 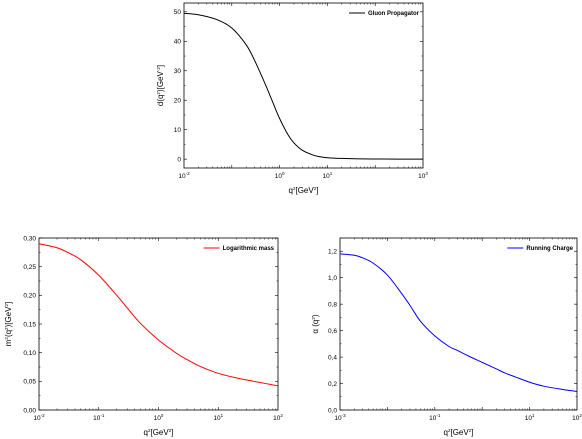 What do you see at coordinates (332, 357) in the screenshot?
I see `y-tick-label: 0,4` at bounding box center [332, 357].